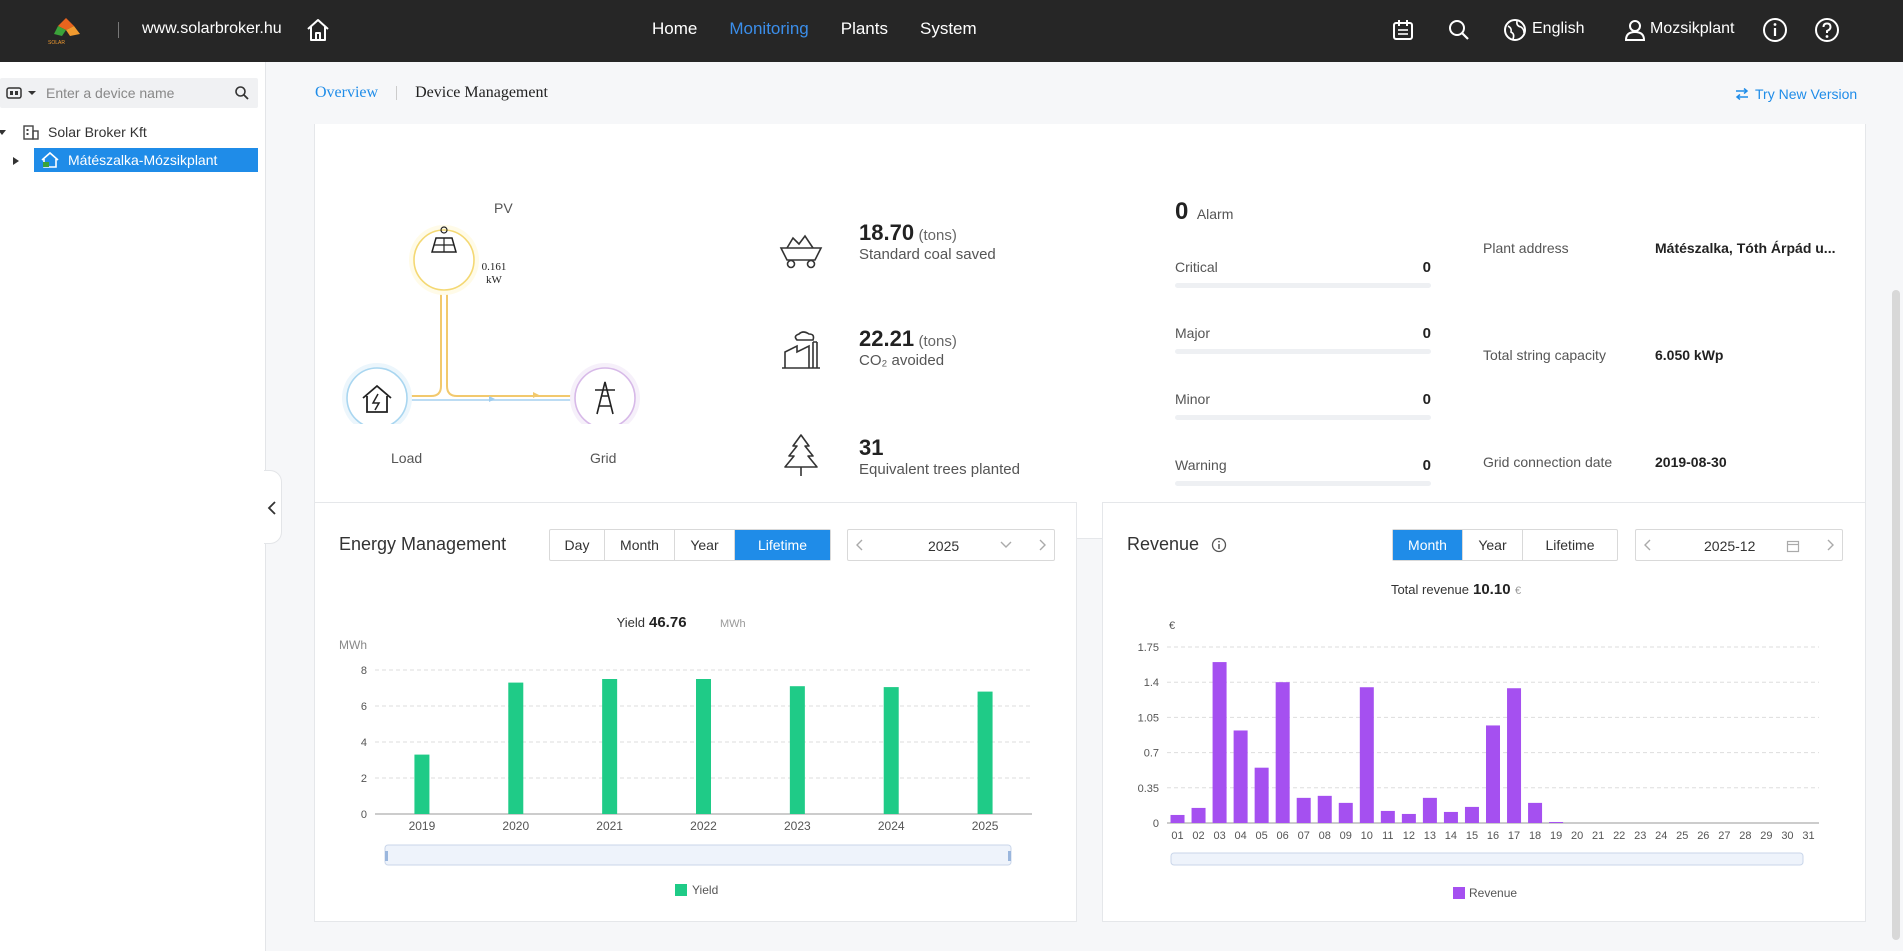  I want to click on language-selector: English, so click(1558, 28).